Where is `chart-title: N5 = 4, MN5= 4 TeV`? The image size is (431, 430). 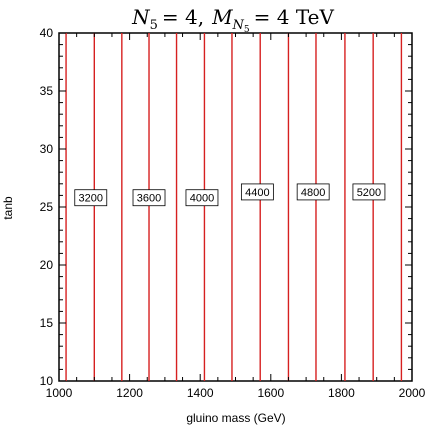 chart-title: N5 = 4, MN5= 4 TeV is located at coordinates (232, 20).